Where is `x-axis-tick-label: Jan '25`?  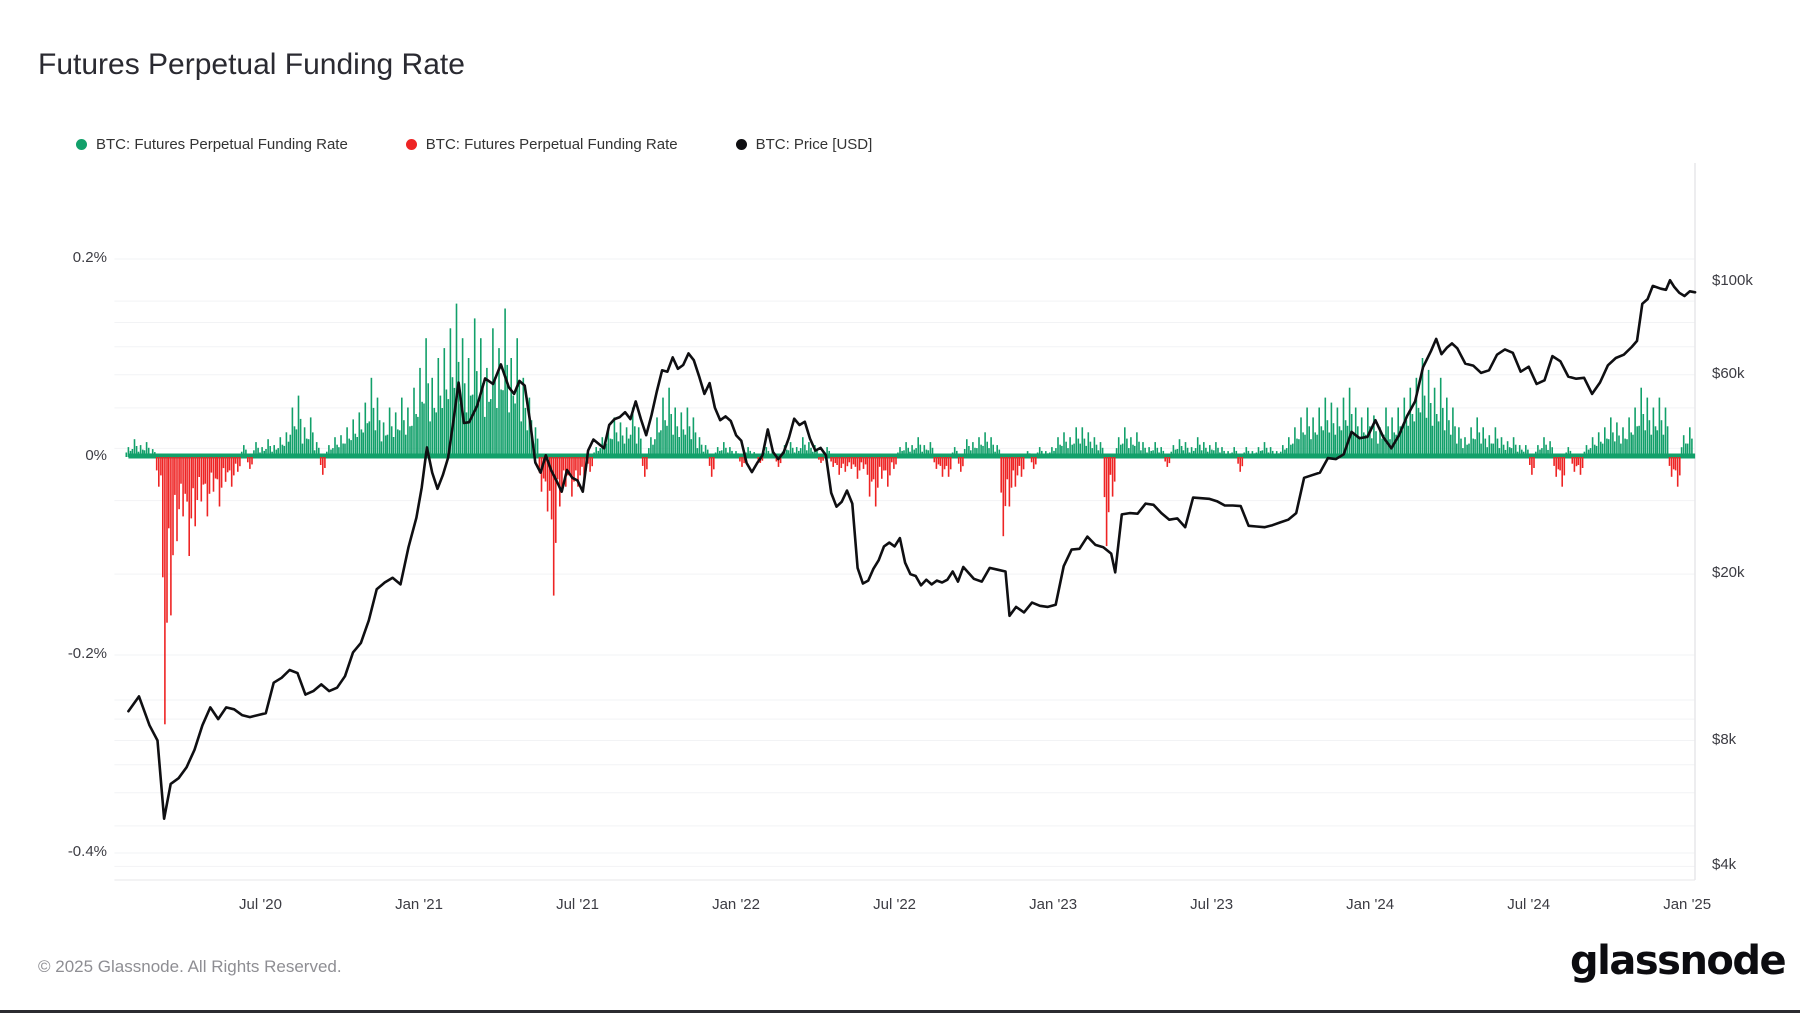 x-axis-tick-label: Jan '25 is located at coordinates (1687, 904).